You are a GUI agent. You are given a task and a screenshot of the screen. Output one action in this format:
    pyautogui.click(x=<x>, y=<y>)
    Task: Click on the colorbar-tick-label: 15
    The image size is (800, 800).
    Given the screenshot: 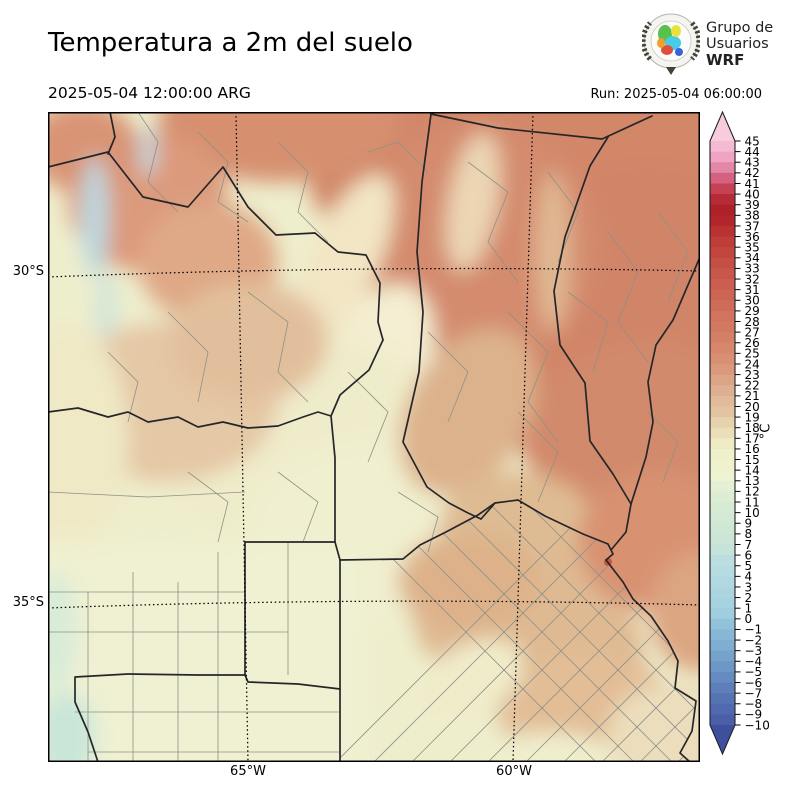 What is the action you would take?
    pyautogui.click(x=752, y=460)
    